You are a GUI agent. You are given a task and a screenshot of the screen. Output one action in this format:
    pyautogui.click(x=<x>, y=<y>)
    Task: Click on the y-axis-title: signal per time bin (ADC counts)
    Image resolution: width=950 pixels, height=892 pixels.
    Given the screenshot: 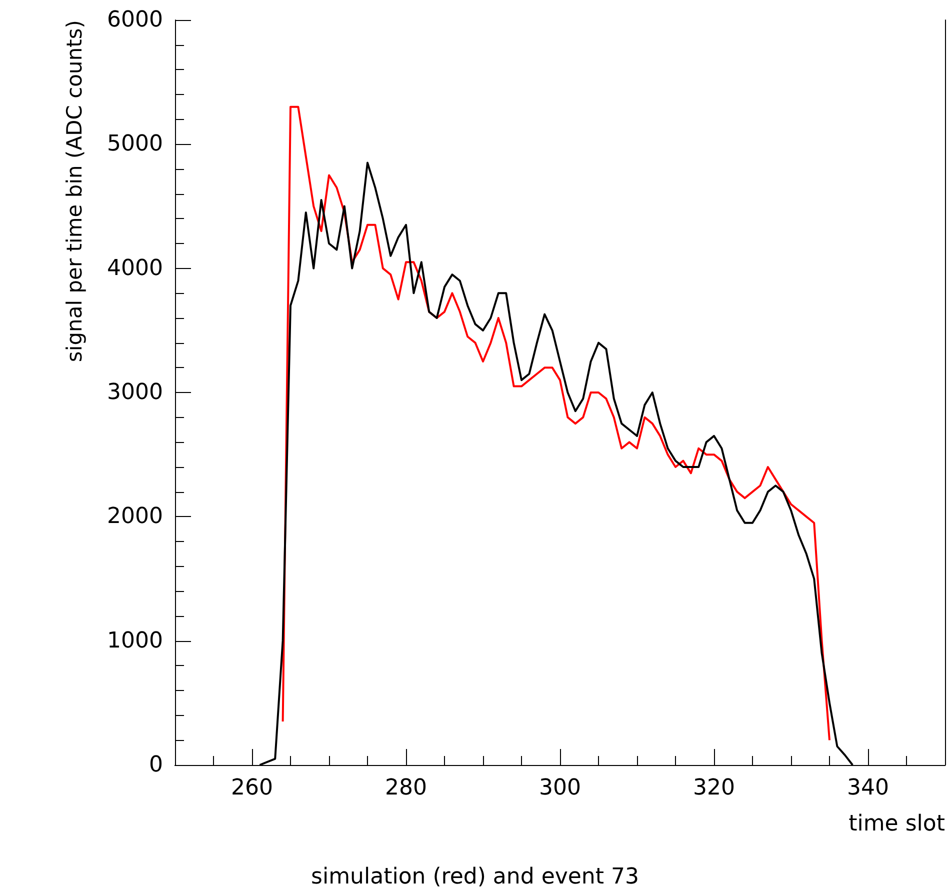 What is the action you would take?
    pyautogui.click(x=74, y=191)
    